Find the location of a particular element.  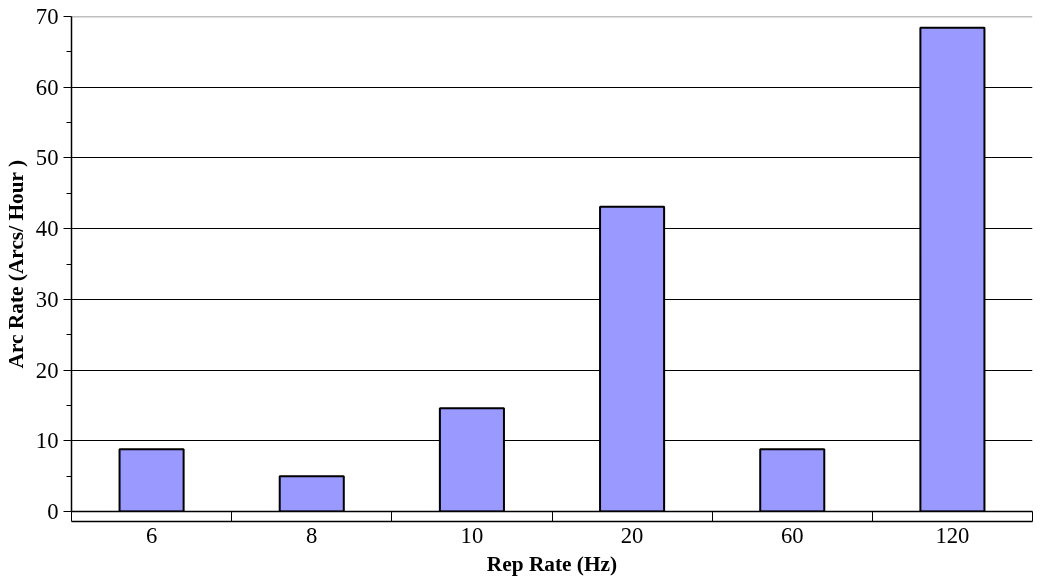

y-axis-title: Arc Rate (Arcs/ Hour ) is located at coordinates (15, 264).